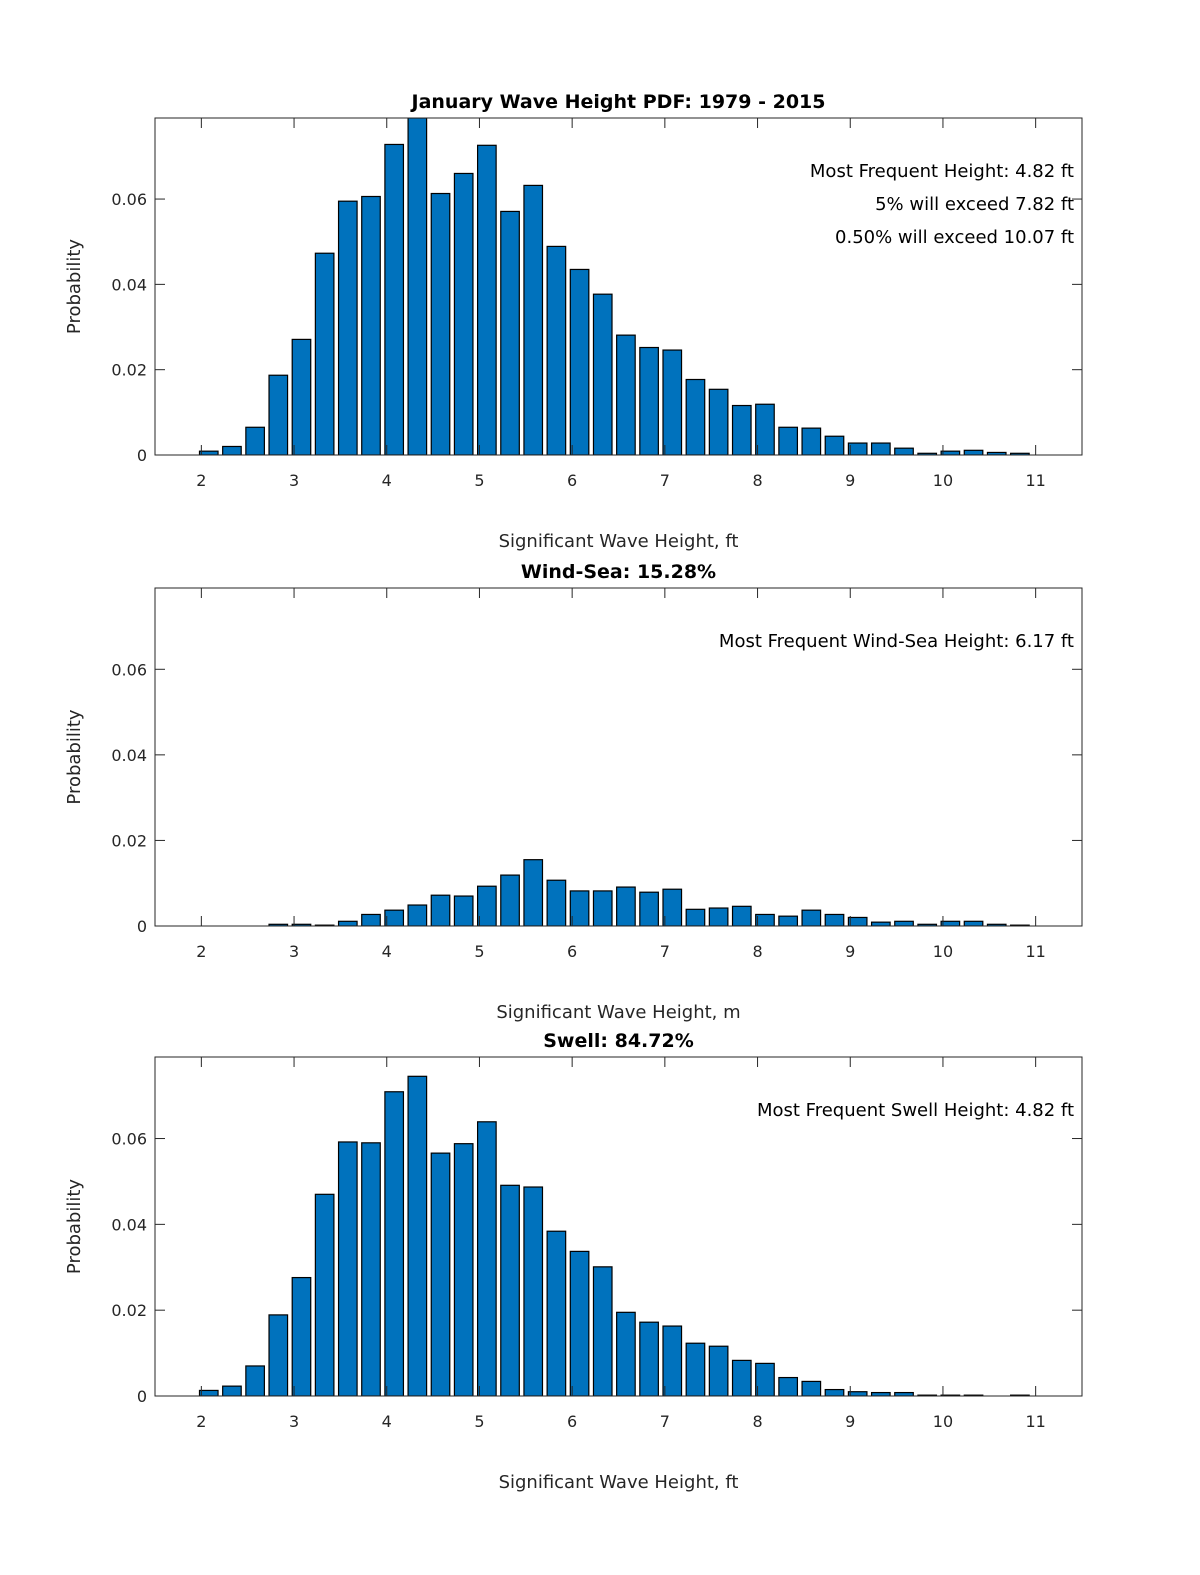 Image resolution: width=1200 pixels, height=1575 pixels. Describe the element at coordinates (896, 641) in the screenshot. I see `annotation-text: Most Frequent Wind-Sea Height: 6.17 ft` at that location.